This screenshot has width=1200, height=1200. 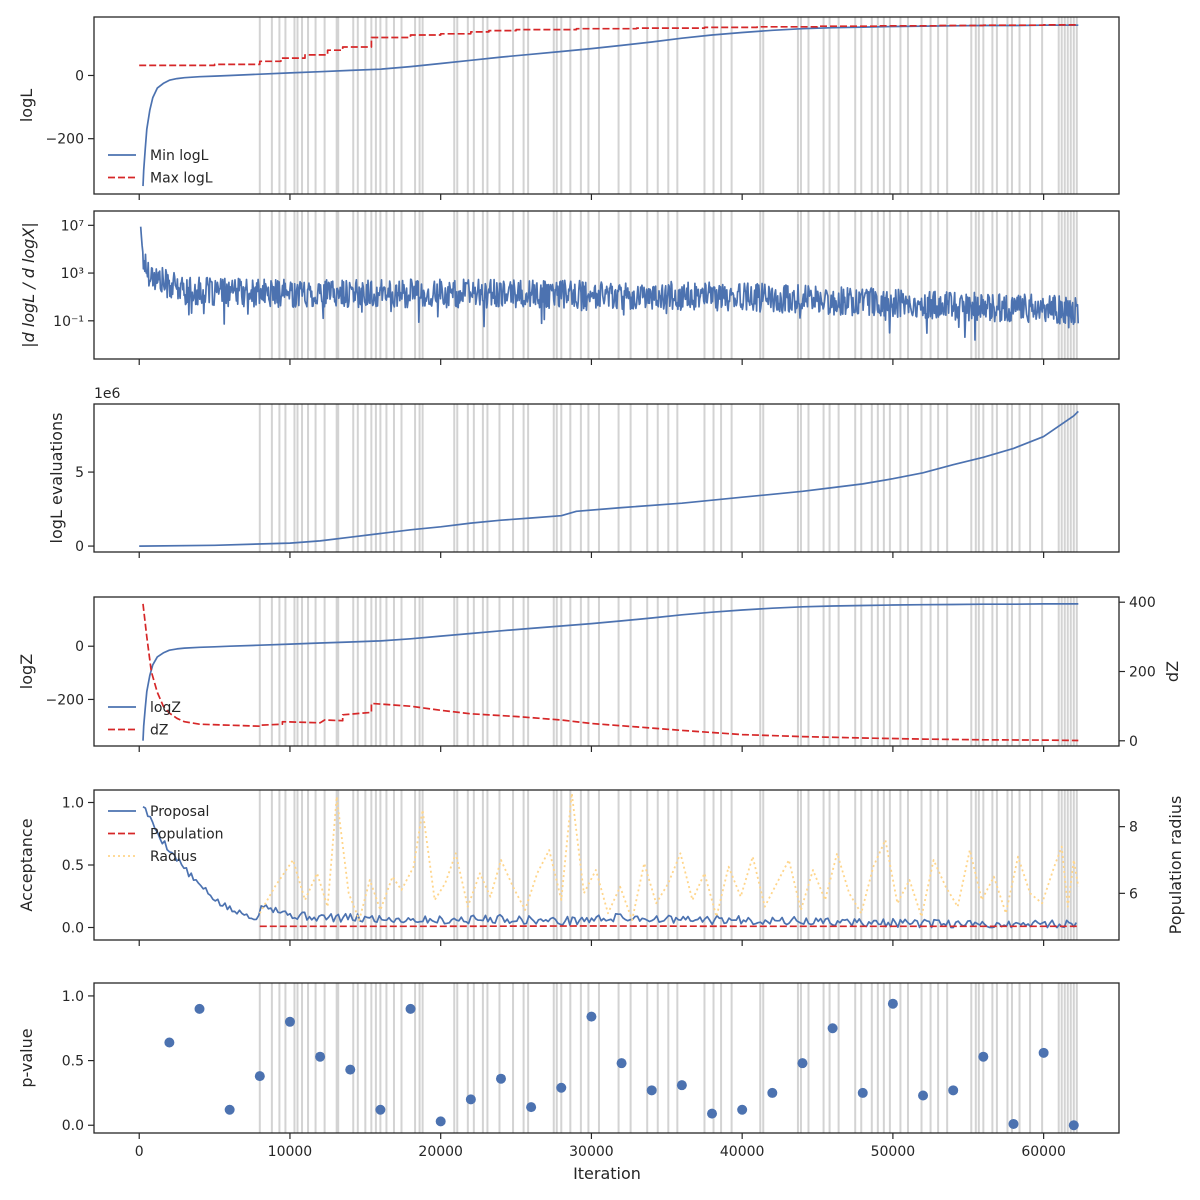 I want to click on plot-acceptance, so click(x=611, y=860).